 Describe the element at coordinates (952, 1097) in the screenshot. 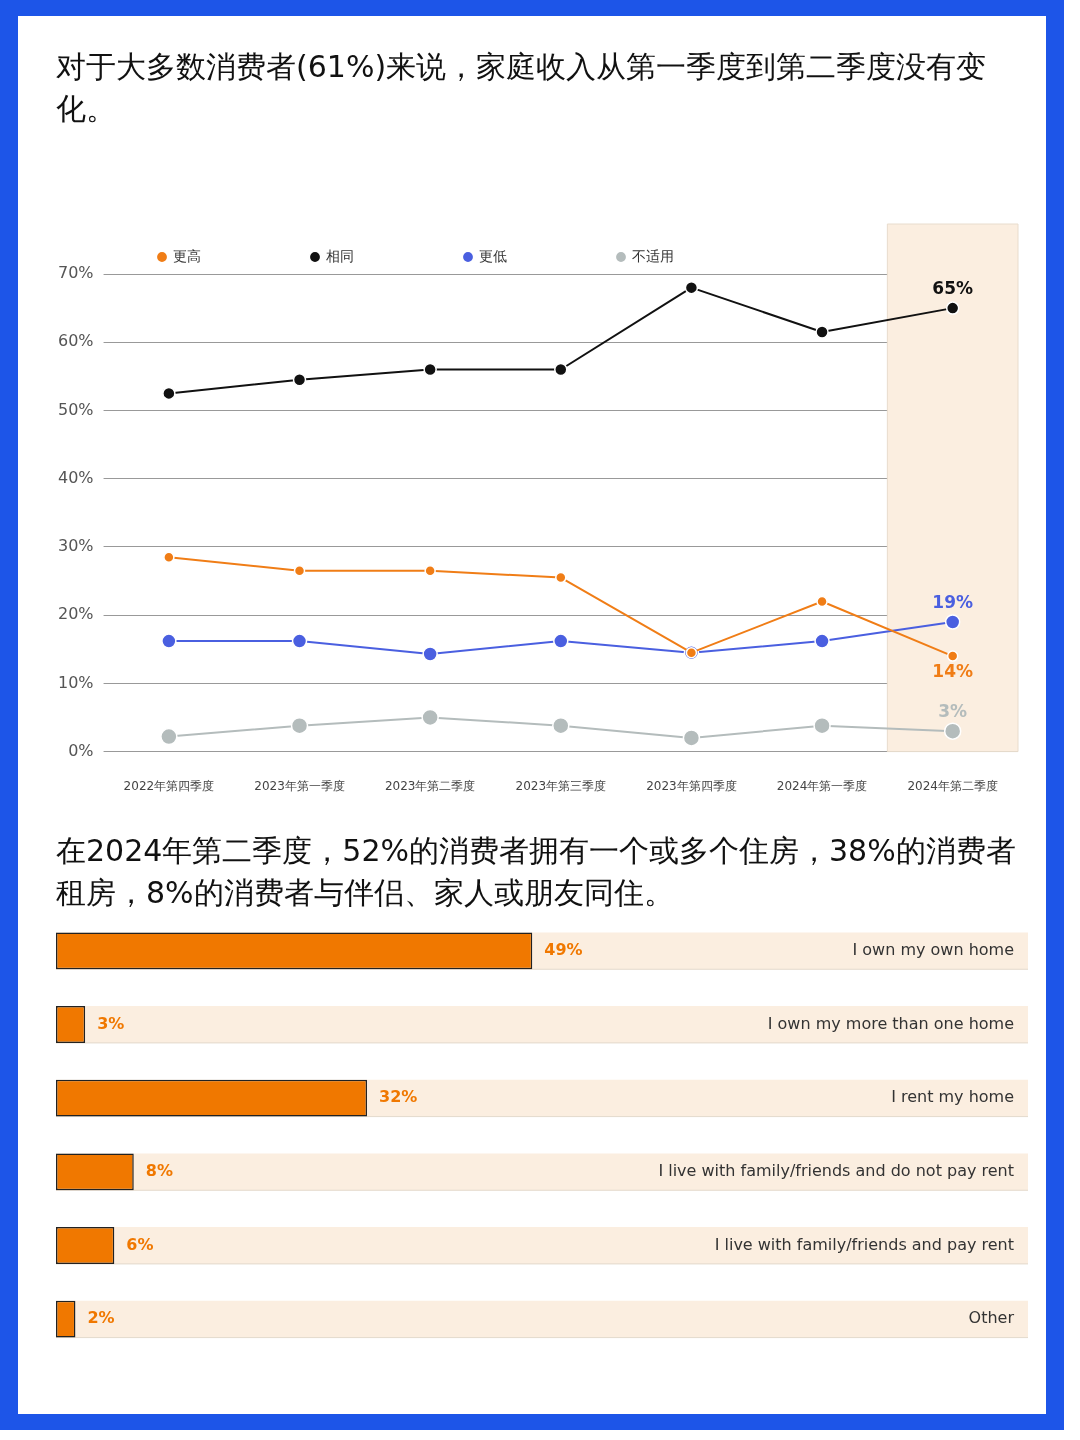

I see `y-tick-label: I rent my home` at that location.